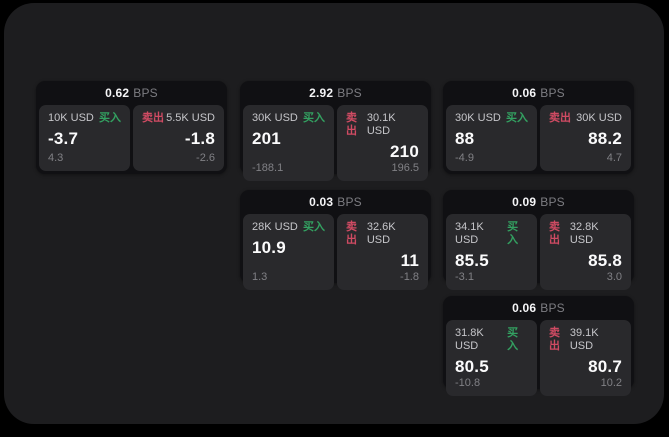  I want to click on sell-amount: 32.6K USD, so click(381, 233).